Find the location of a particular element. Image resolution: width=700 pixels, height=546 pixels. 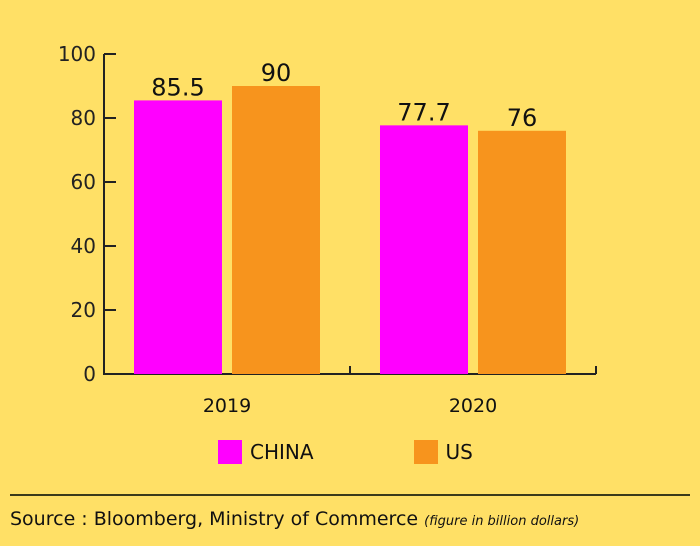

legend-label-china: CHINA is located at coordinates (282, 452).